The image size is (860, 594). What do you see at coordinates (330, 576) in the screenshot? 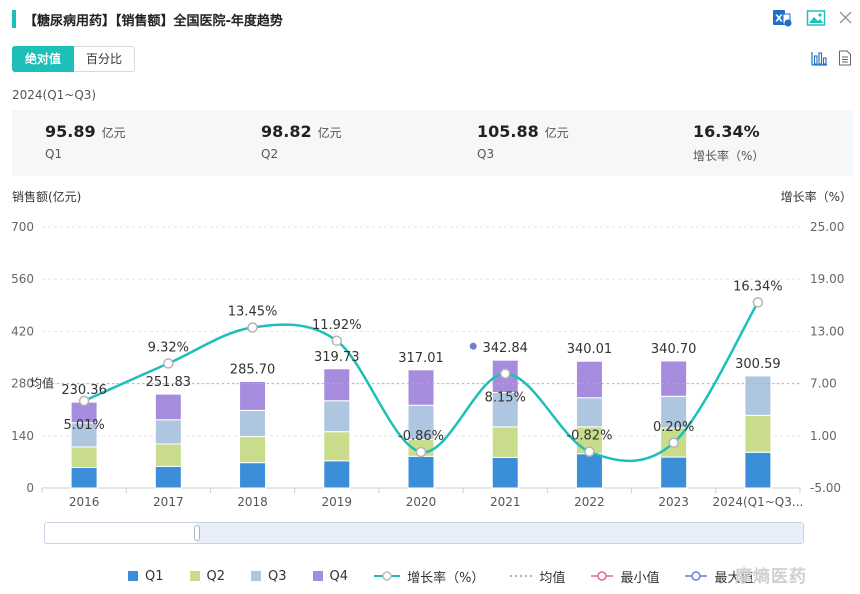
I see `legend-item-q4: Q4` at bounding box center [330, 576].